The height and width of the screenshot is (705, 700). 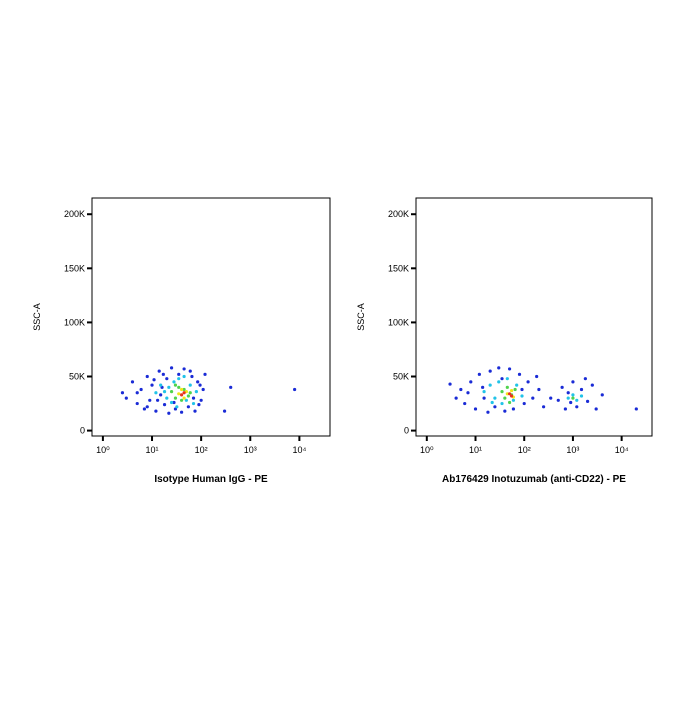 What do you see at coordinates (201, 450) in the screenshot?
I see `x-tick-label: 10²` at bounding box center [201, 450].